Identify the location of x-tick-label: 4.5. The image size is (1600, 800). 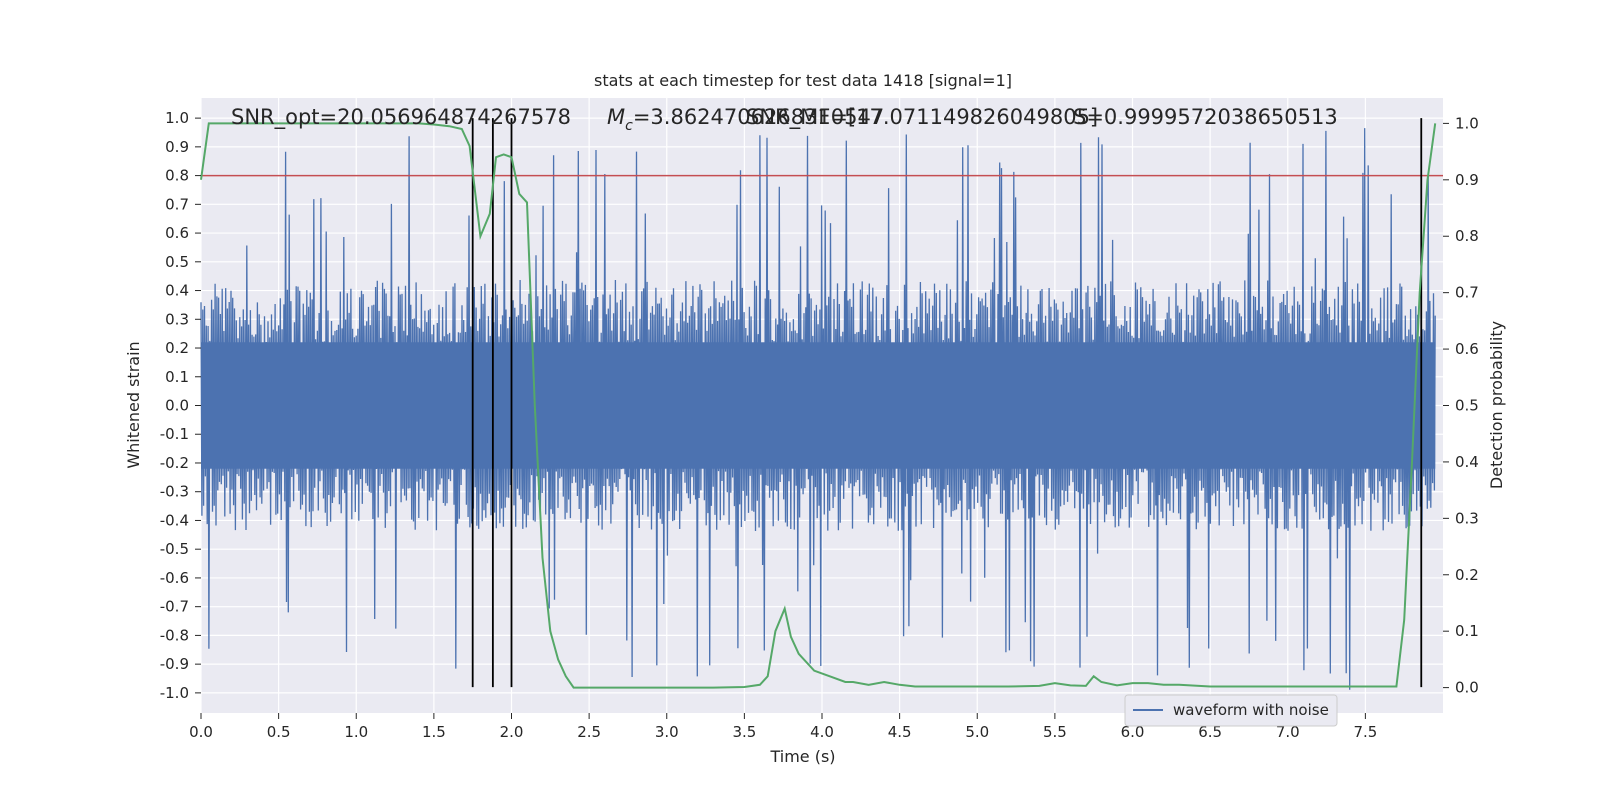
(900, 732).